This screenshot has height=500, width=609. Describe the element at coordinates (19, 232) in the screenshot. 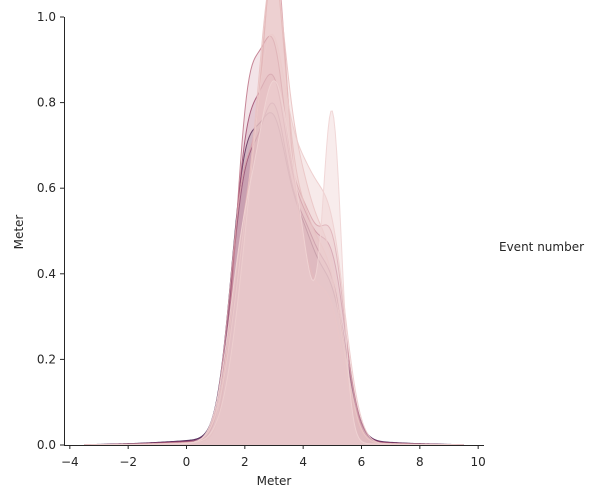

I see `y-axis-title: Meter` at that location.